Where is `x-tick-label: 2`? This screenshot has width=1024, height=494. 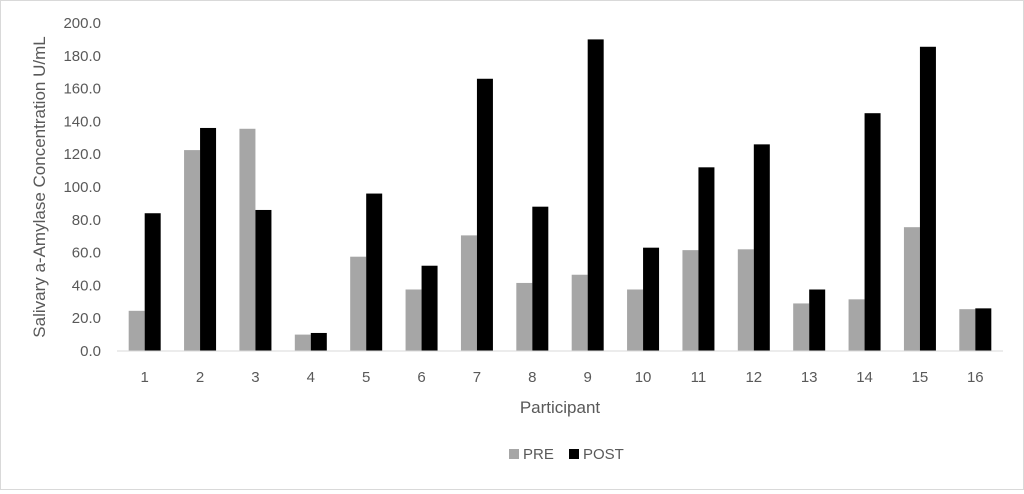 x-tick-label: 2 is located at coordinates (200, 377).